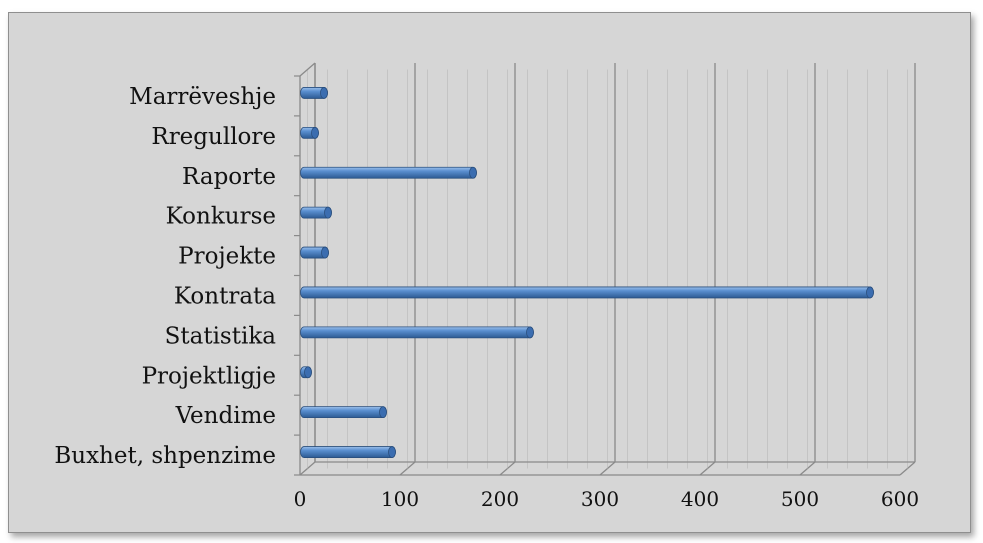 This screenshot has height=543, width=983. I want to click on category-label: Vendime, so click(225, 416).